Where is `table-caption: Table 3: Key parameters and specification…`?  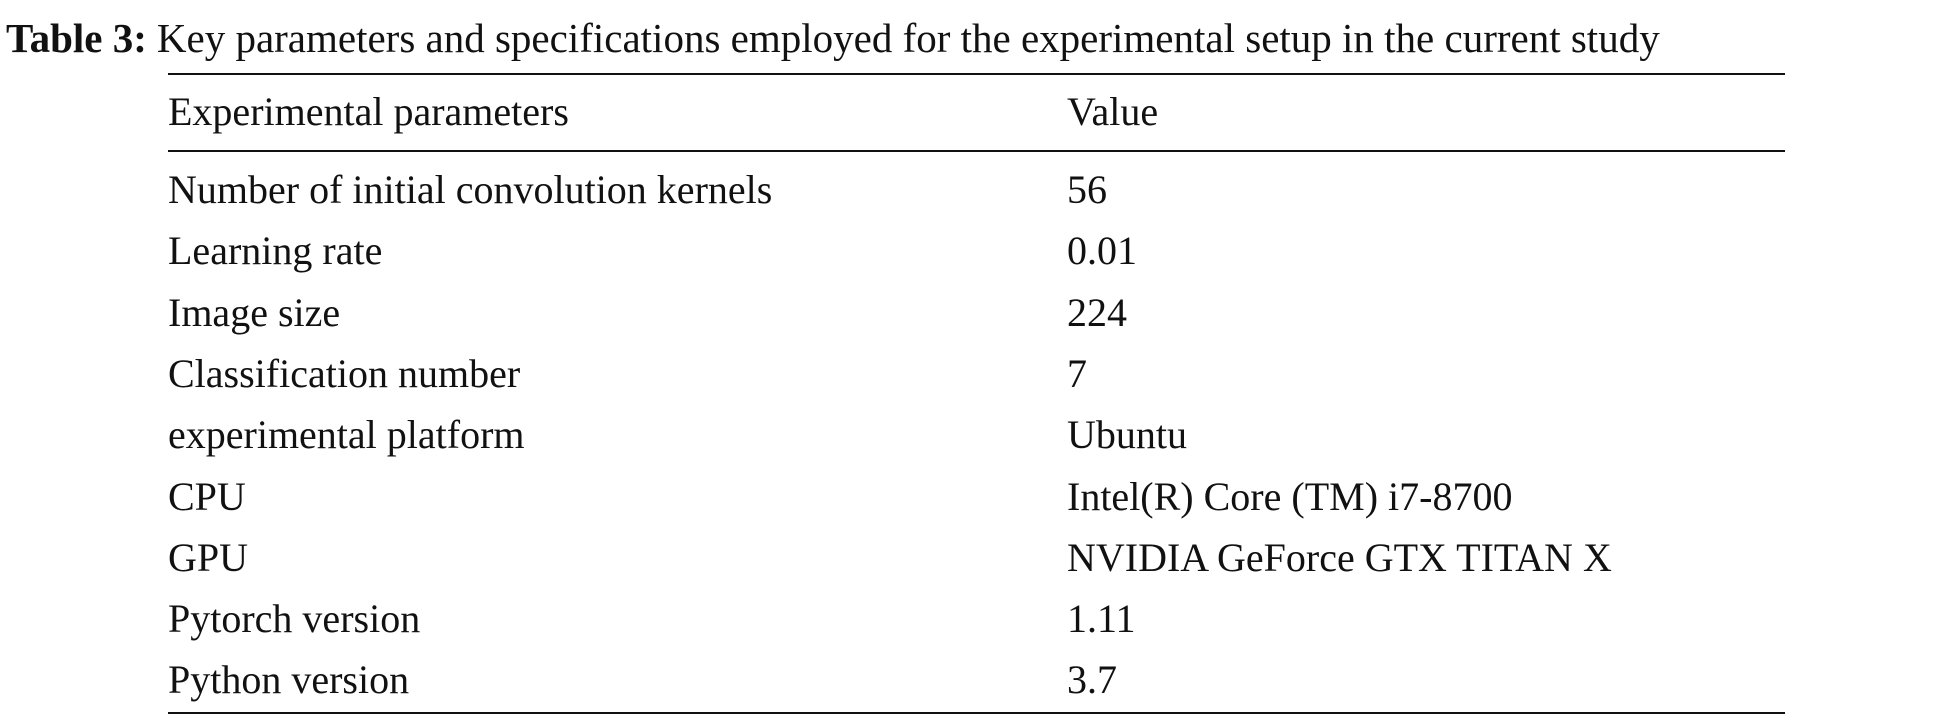
table-caption: Table 3: Key parameters and specification… is located at coordinates (833, 38).